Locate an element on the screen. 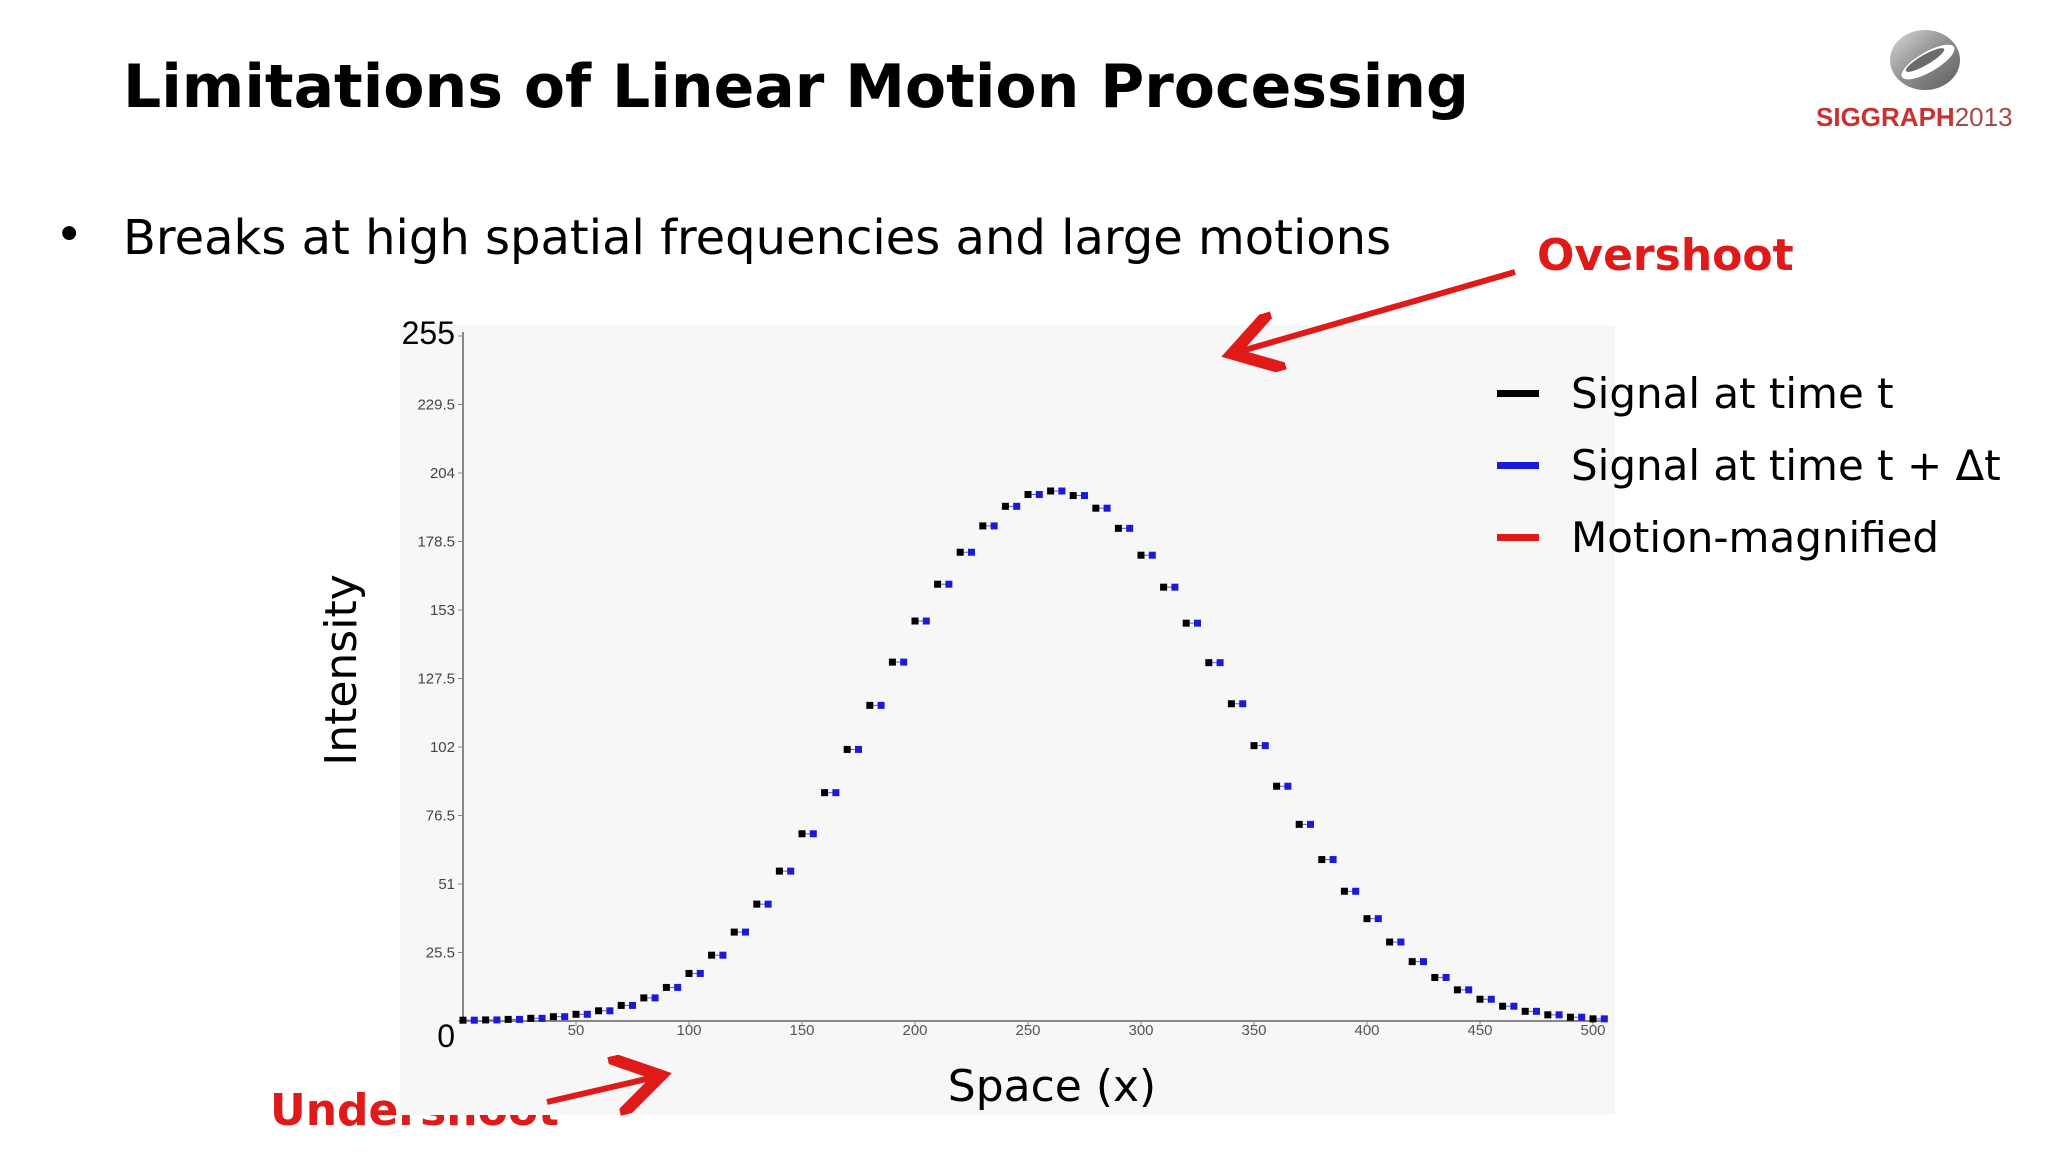 The width and height of the screenshot is (2048, 1152). y-tick-label: 76.5 is located at coordinates (440, 816).